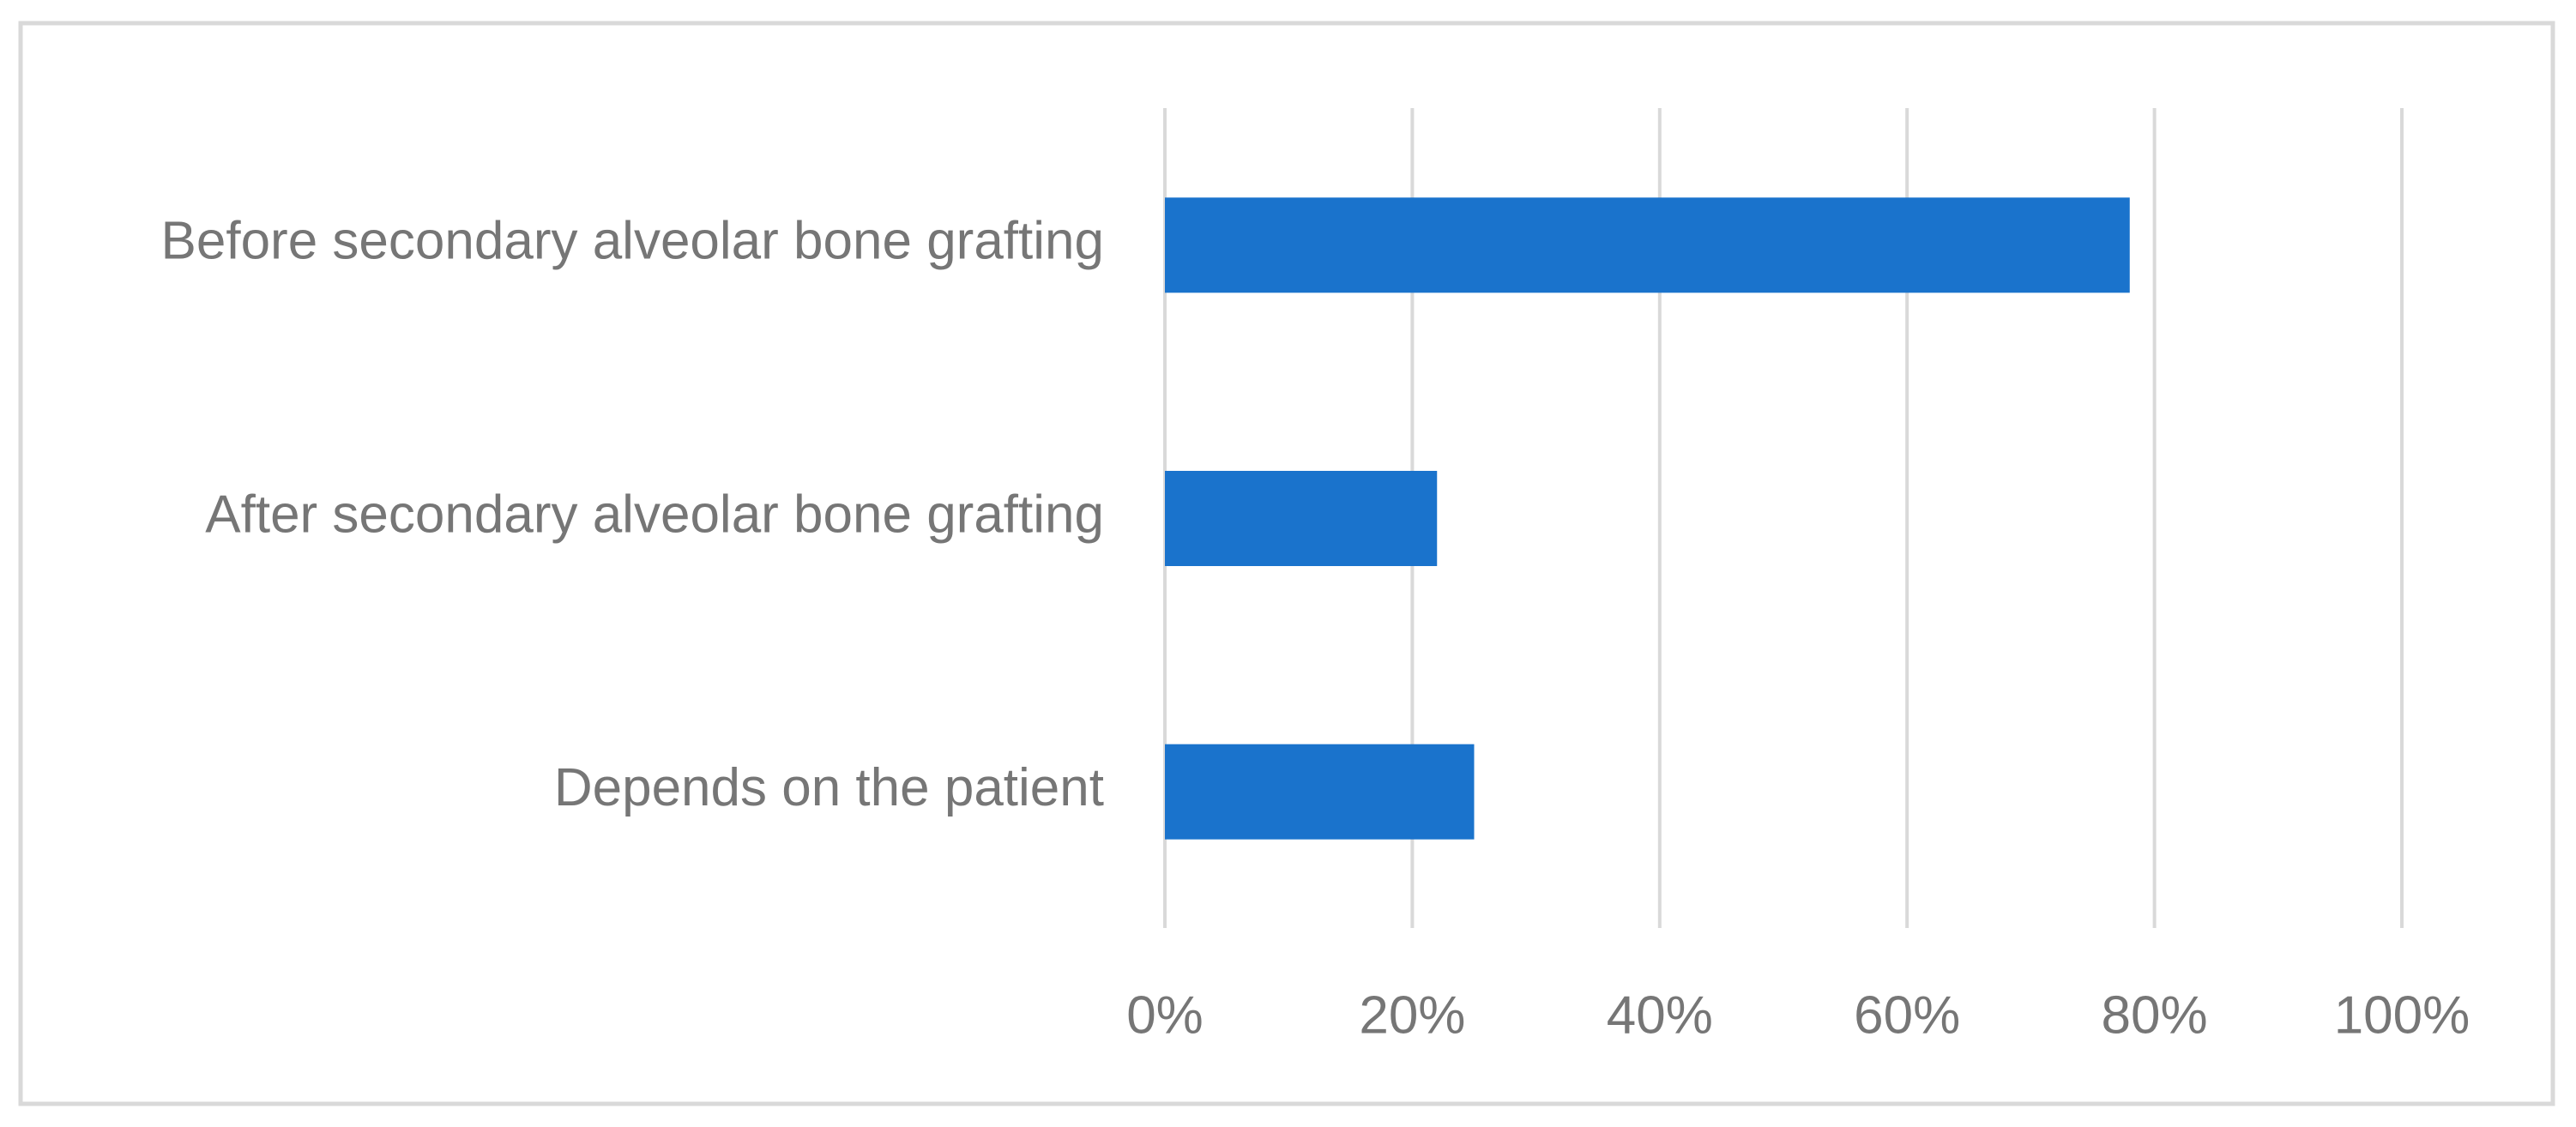 The width and height of the screenshot is (2576, 1127). Describe the element at coordinates (2155, 1015) in the screenshot. I see `x-tick-label: 80%` at that location.